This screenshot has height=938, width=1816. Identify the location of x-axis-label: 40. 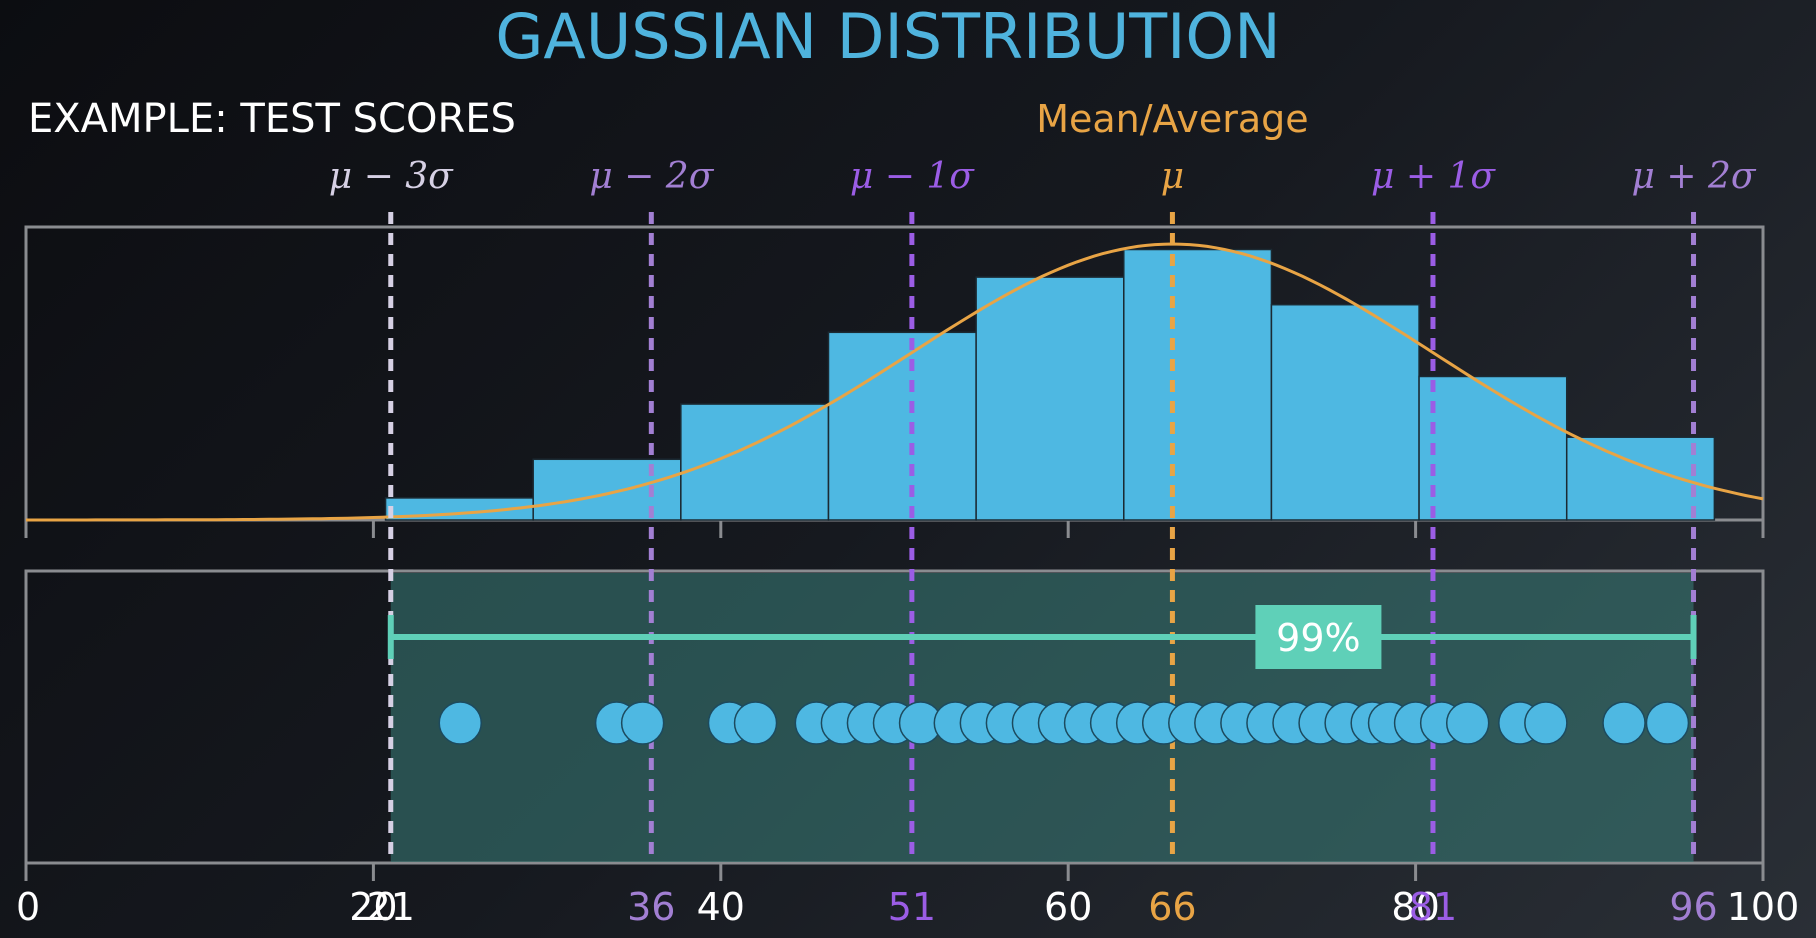
(721, 907).